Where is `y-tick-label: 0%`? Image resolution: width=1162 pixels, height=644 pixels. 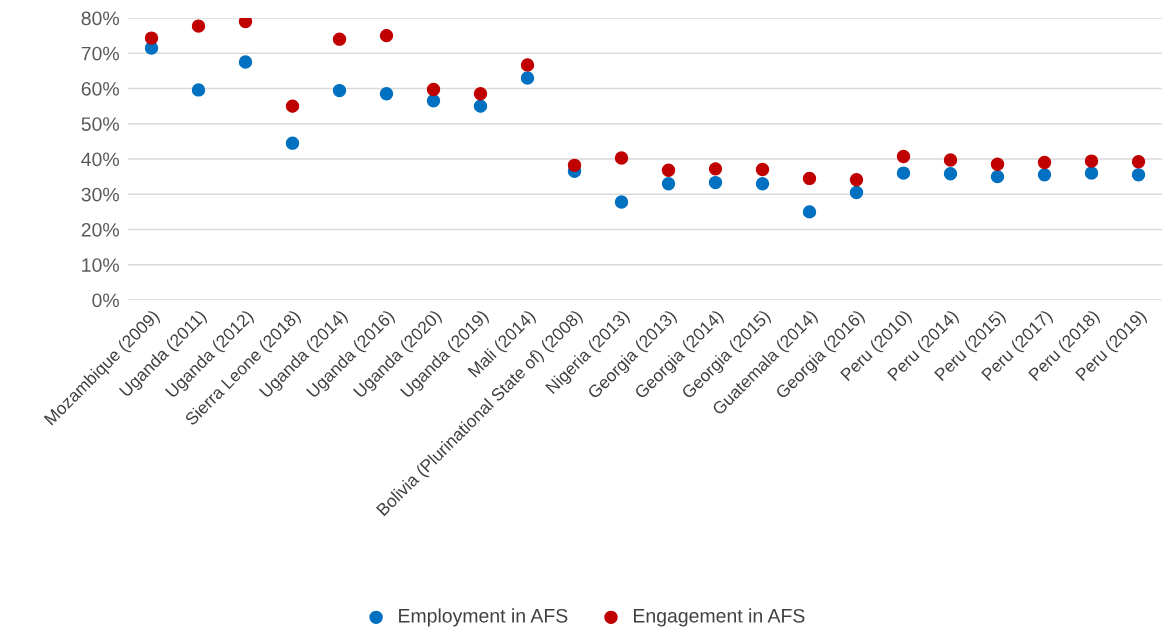 y-tick-label: 0% is located at coordinates (105, 300).